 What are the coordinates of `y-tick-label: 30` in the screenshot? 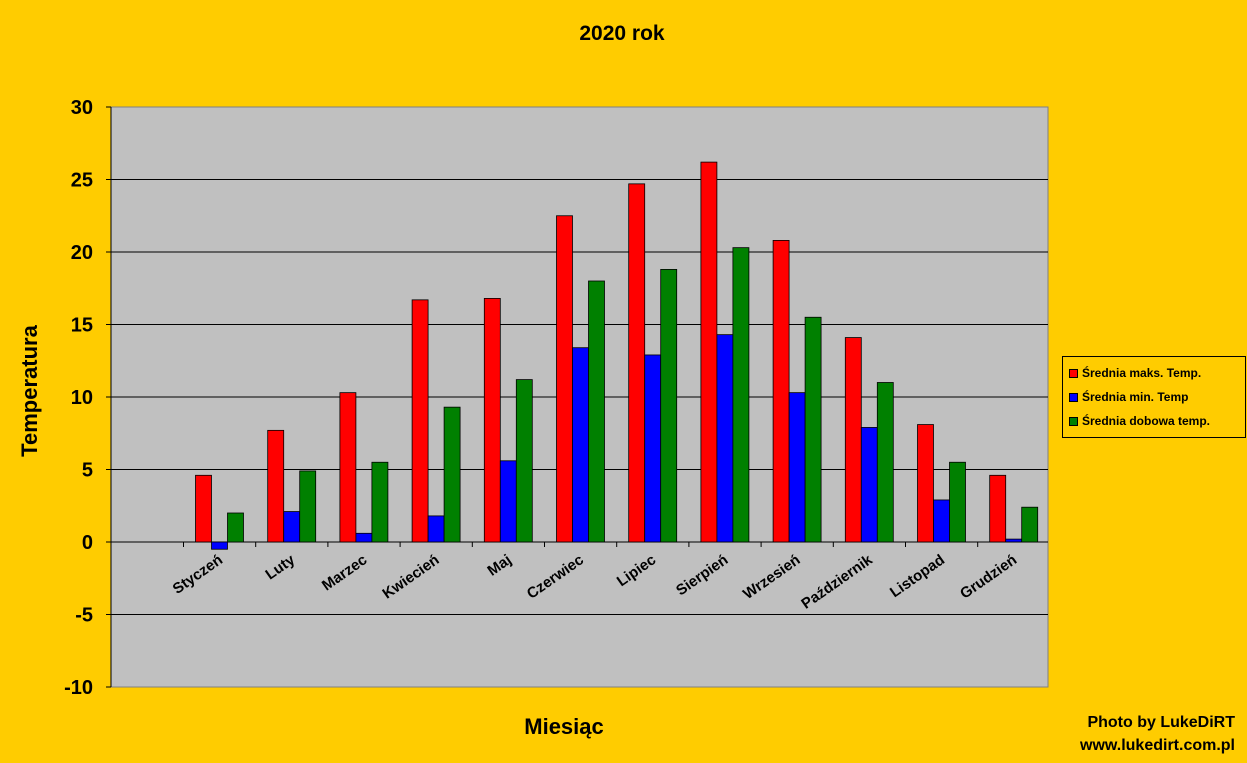 It's located at (82, 108).